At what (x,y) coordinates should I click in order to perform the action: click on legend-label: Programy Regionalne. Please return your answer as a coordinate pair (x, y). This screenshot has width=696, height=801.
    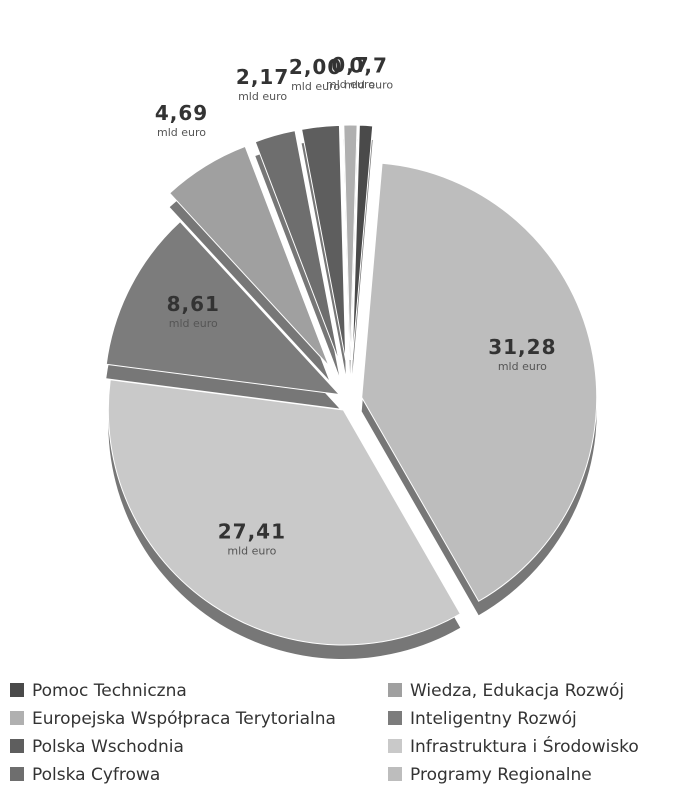
    Looking at the image, I should click on (501, 775).